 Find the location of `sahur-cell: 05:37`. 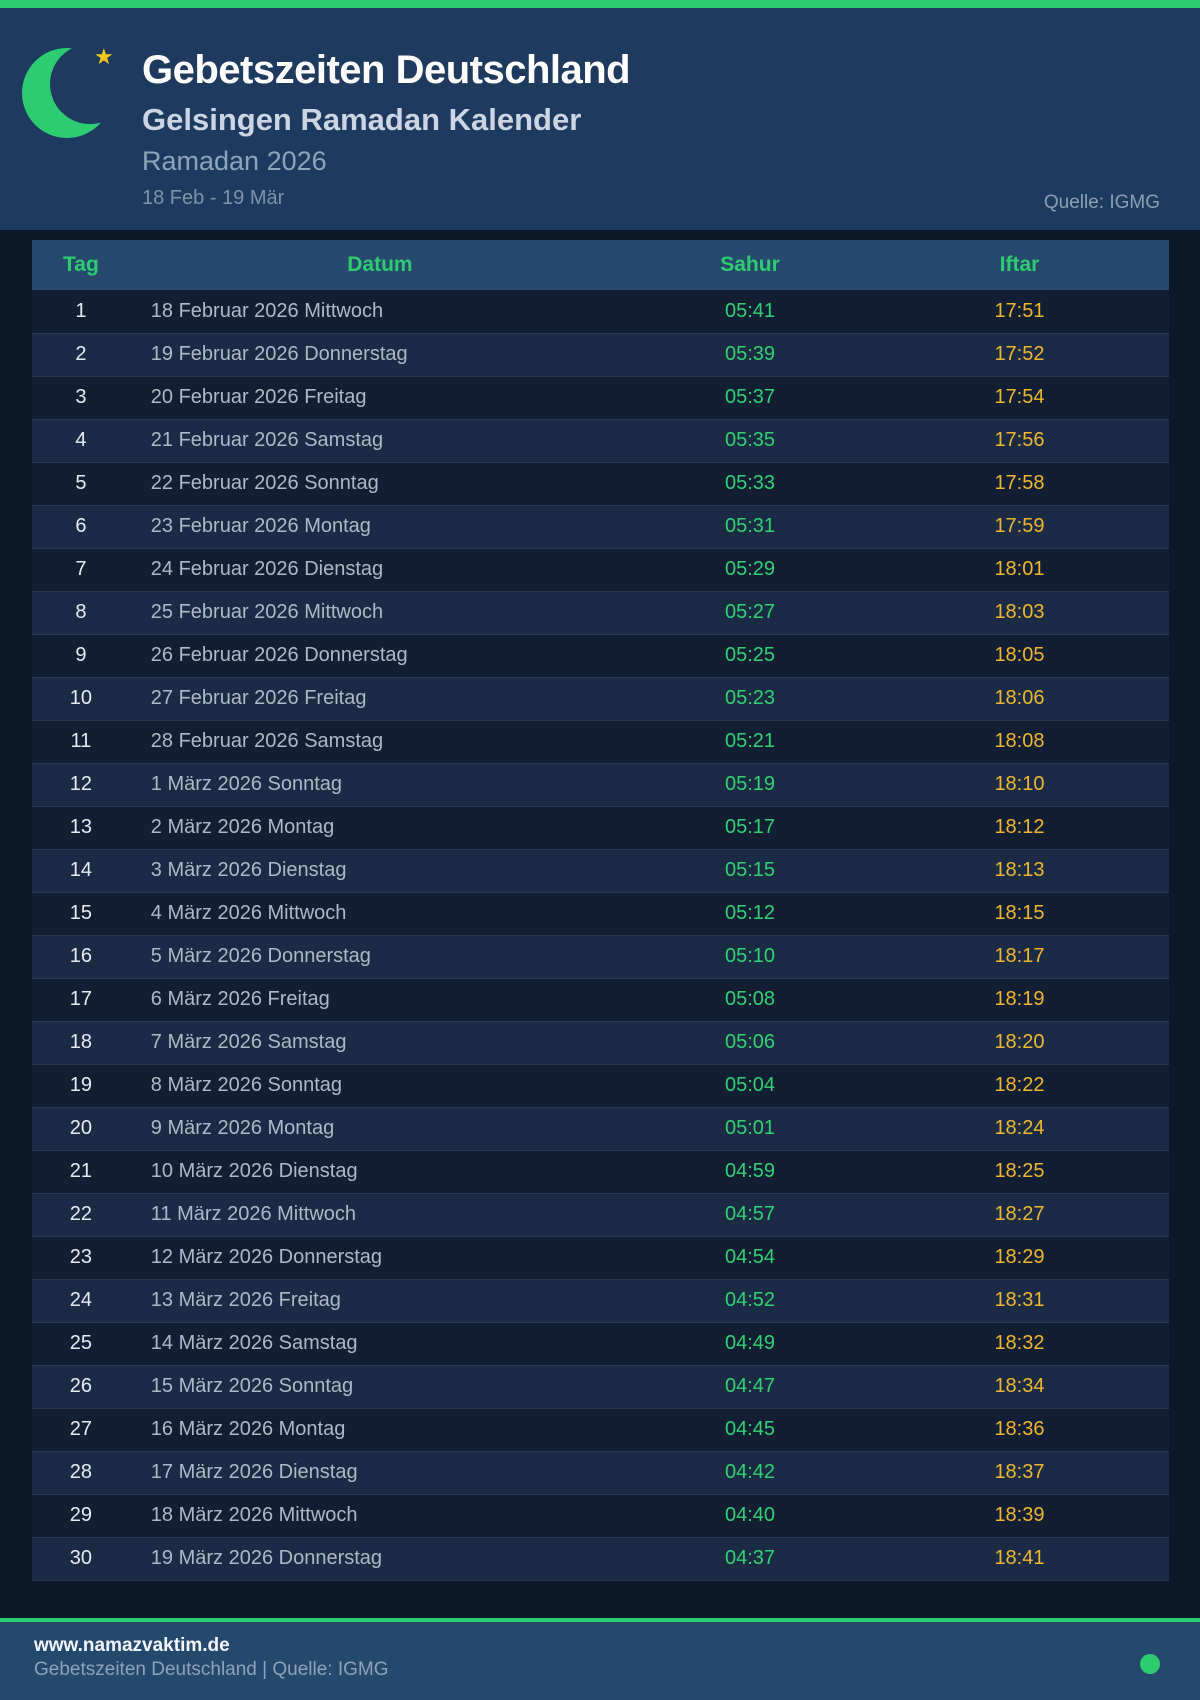

sahur-cell: 05:37 is located at coordinates (750, 397).